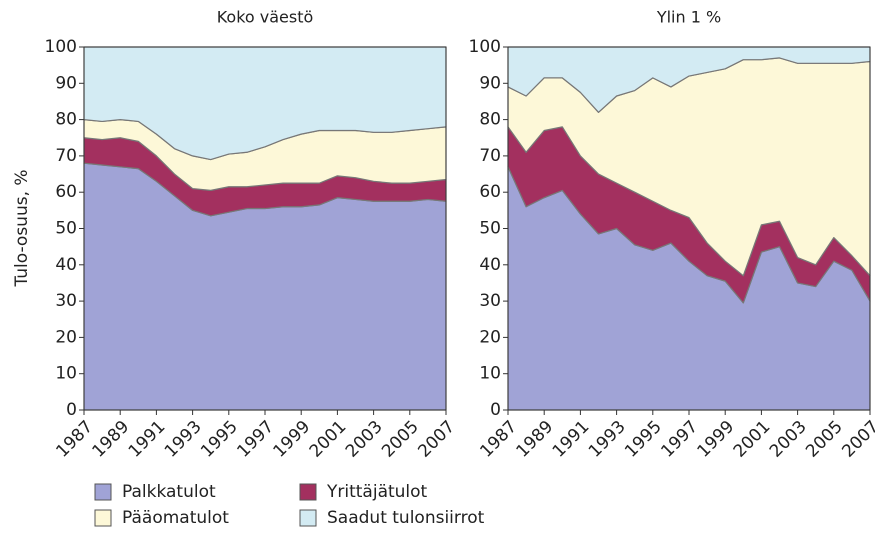 The height and width of the screenshot is (551, 875). I want to click on chart-title: Ylin 1 %, so click(688, 17).